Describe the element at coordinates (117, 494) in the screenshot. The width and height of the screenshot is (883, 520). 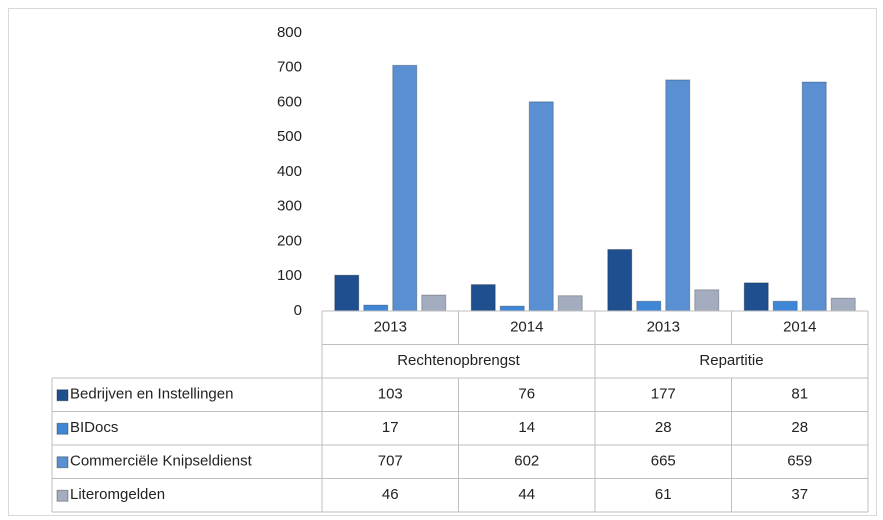
I see `legend-label: Literomgelden` at that location.